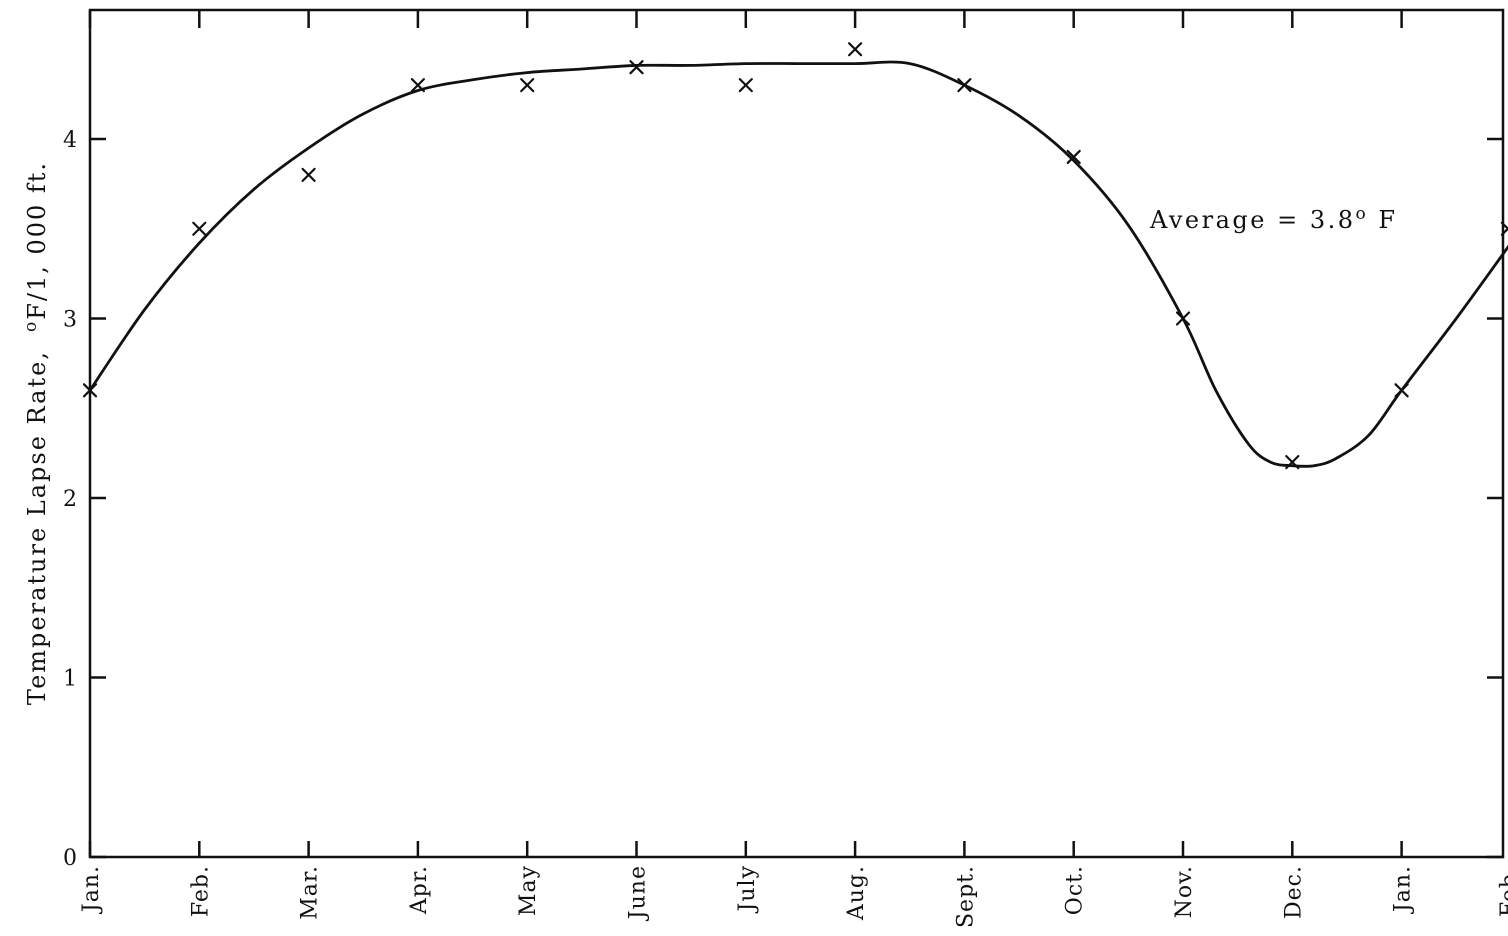 This screenshot has height=936, width=1508. What do you see at coordinates (1362, 214) in the screenshot?
I see `average-annotation-degree: o` at bounding box center [1362, 214].